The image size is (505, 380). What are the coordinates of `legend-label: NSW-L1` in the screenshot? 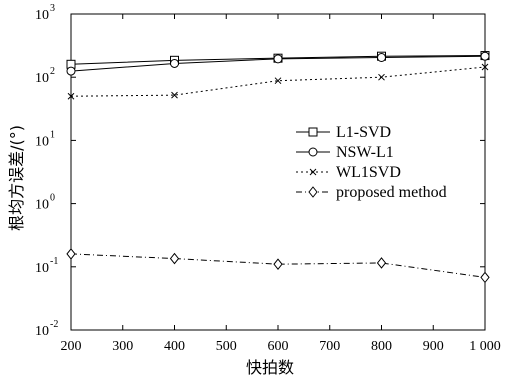 It's located at (365, 152).